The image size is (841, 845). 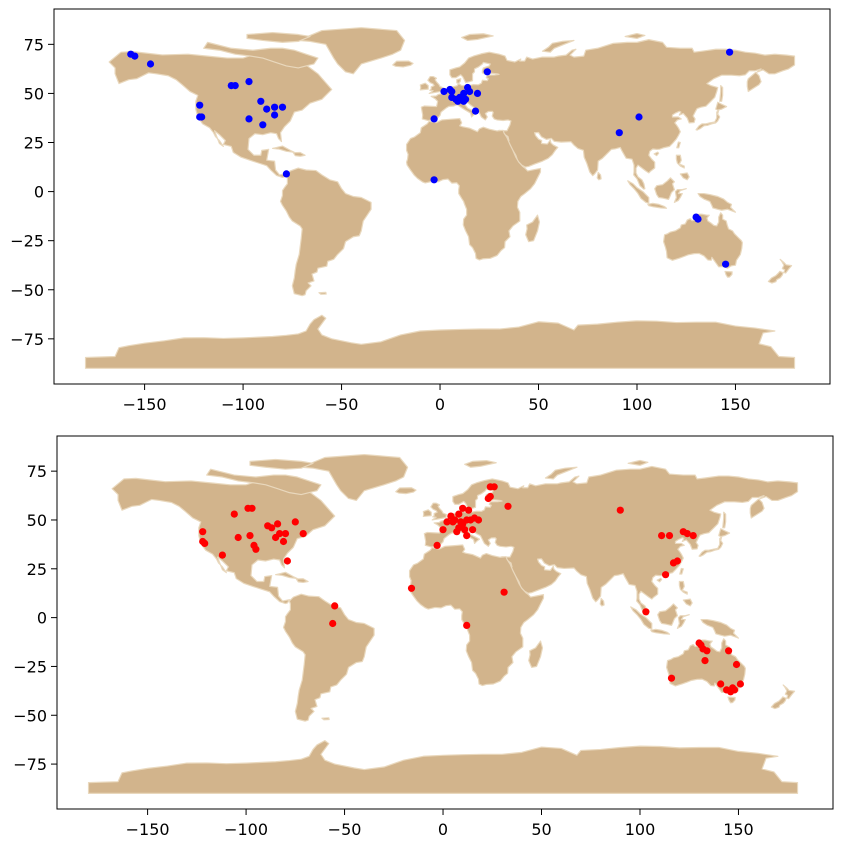 I want to click on x-tick-label: 50, so click(x=538, y=404).